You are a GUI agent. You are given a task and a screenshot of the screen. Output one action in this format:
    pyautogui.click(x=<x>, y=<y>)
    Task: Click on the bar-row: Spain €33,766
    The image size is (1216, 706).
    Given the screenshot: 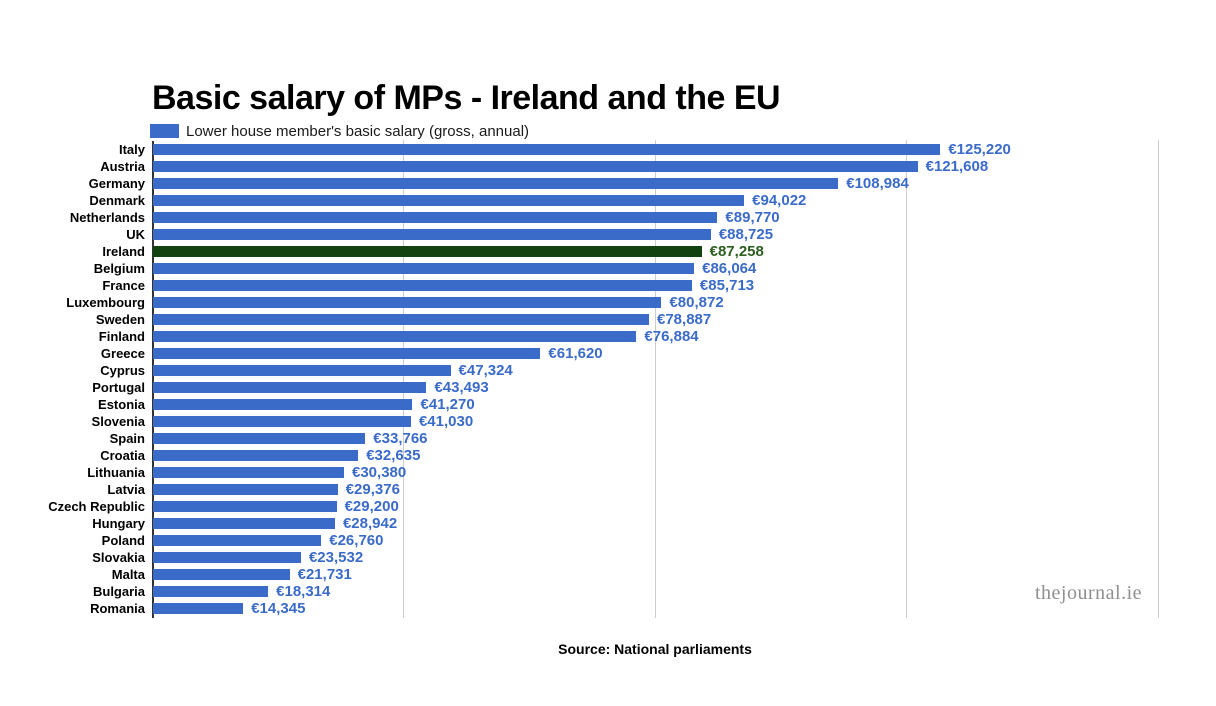 What is the action you would take?
    pyautogui.click(x=608, y=438)
    